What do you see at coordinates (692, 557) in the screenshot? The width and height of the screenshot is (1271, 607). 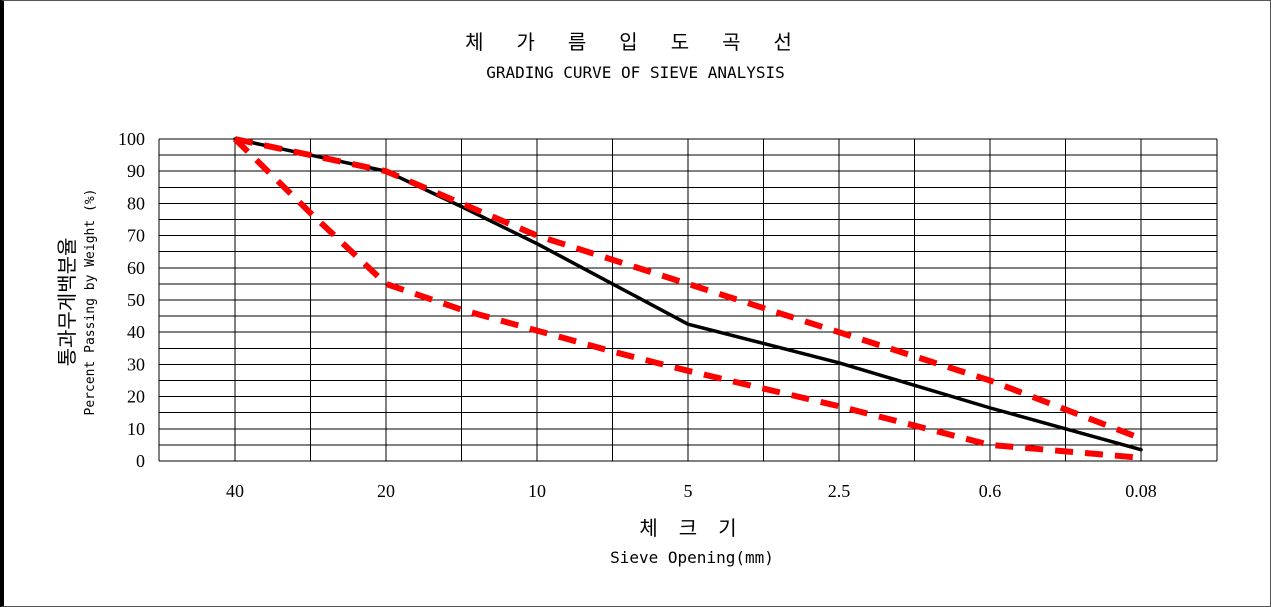 I see `x-axis-label-english: Sieve Opening(mm)` at bounding box center [692, 557].